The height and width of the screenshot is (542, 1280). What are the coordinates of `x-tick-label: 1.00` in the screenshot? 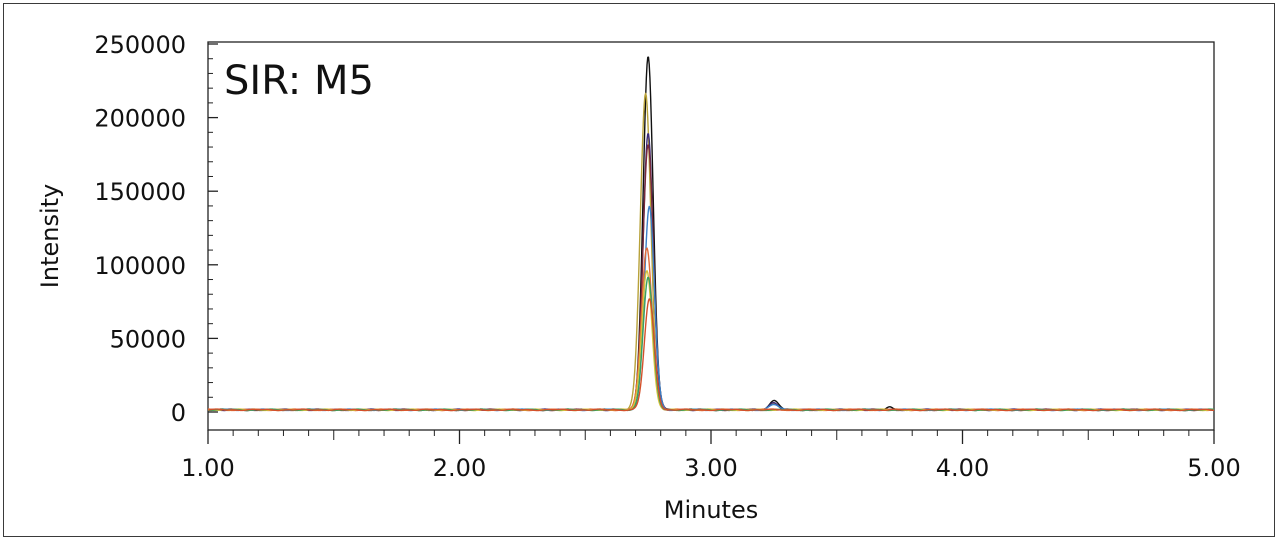 It's located at (207, 468).